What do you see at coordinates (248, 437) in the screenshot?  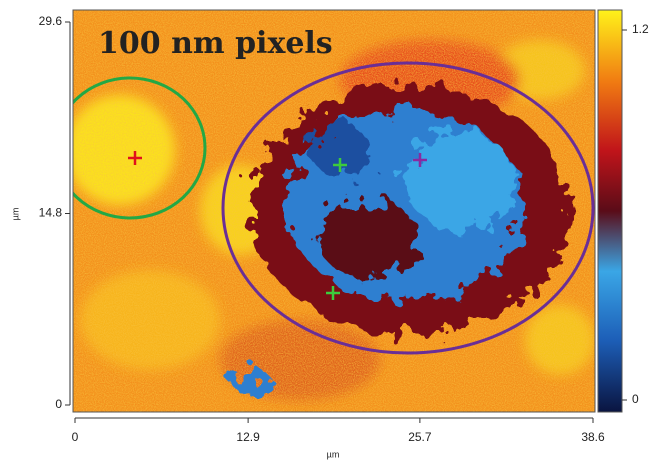 I see `x-tick-label: 12.9` at bounding box center [248, 437].